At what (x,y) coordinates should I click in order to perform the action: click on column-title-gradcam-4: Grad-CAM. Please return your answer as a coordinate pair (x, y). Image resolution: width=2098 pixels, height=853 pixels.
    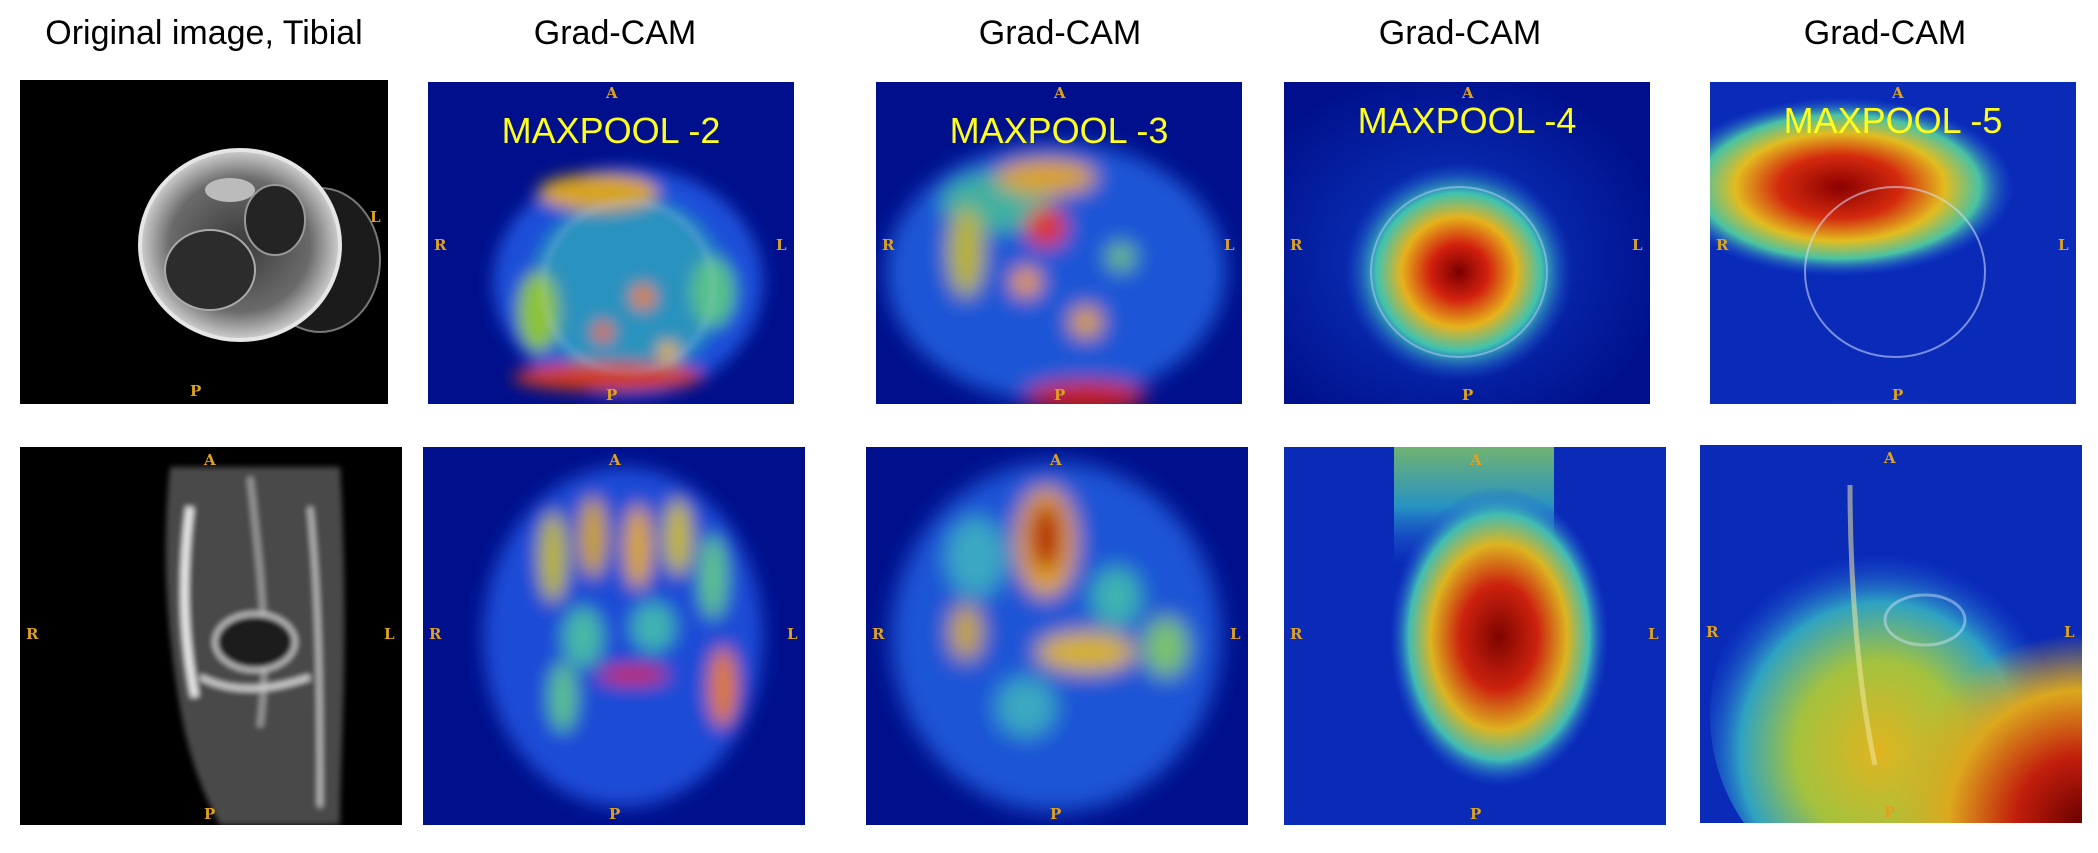
    Looking at the image, I should click on (1885, 33).